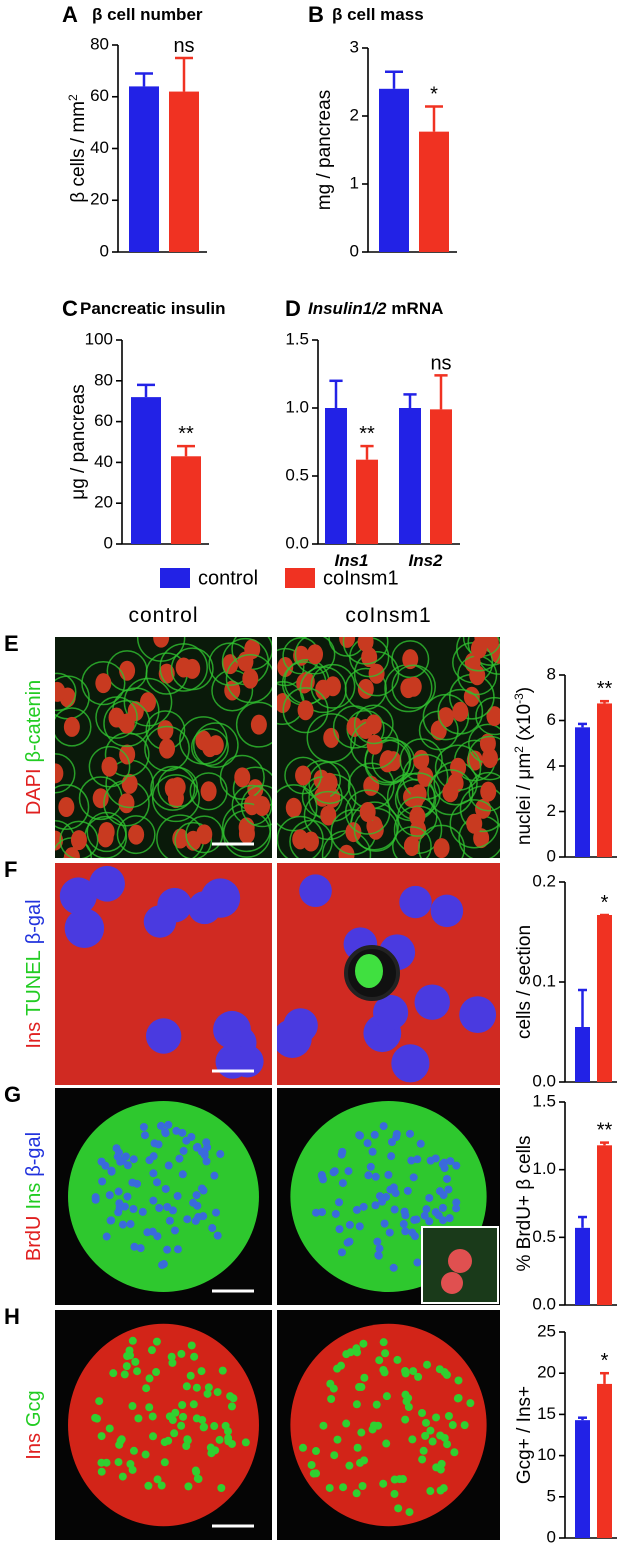 This screenshot has height=1545, width=617. I want to click on y-label-part: μg / pancreas, so click(78, 442).